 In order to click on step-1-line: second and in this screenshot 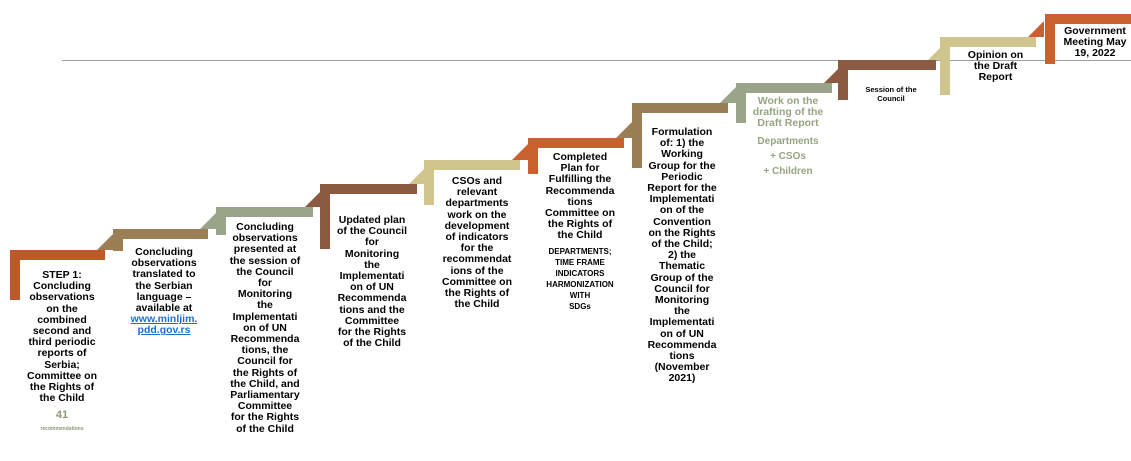, I will do `click(62, 331)`.